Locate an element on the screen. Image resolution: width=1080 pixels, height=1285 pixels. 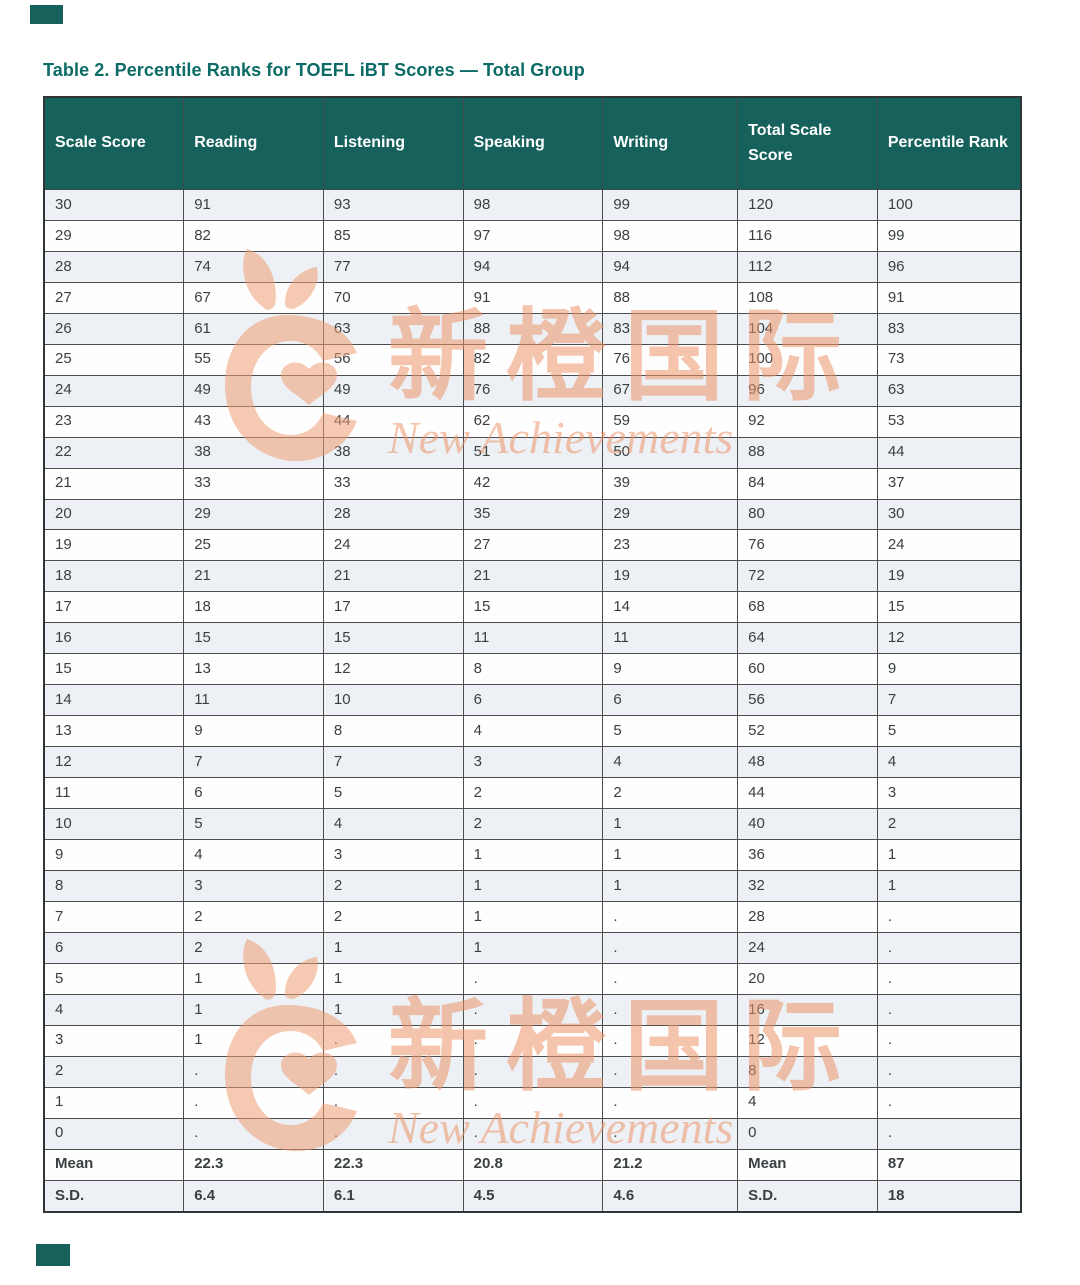
table-cell: 96 is located at coordinates (949, 266).